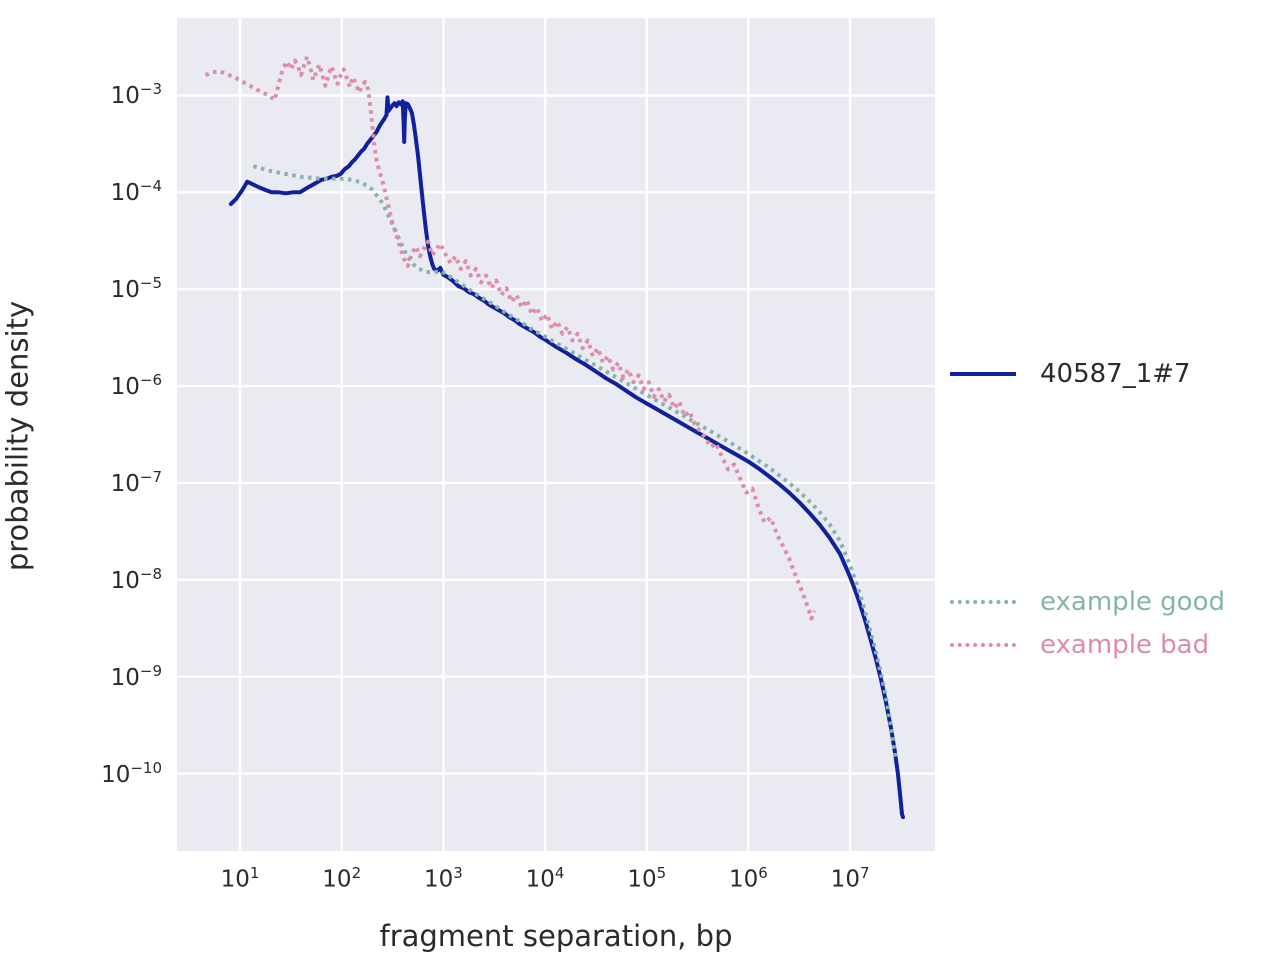 This screenshot has height=976, width=1283. What do you see at coordinates (983, 645) in the screenshot?
I see `legend-line-example-bad-icon` at bounding box center [983, 645].